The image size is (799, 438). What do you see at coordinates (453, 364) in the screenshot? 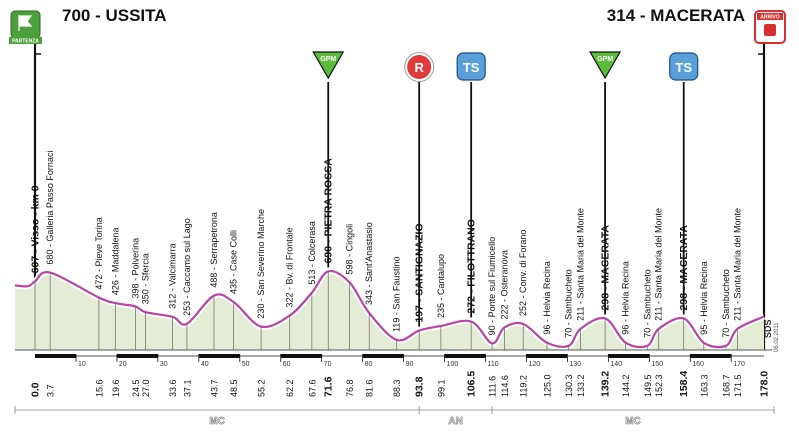
I see `scale-tick-label: 100` at bounding box center [453, 364].